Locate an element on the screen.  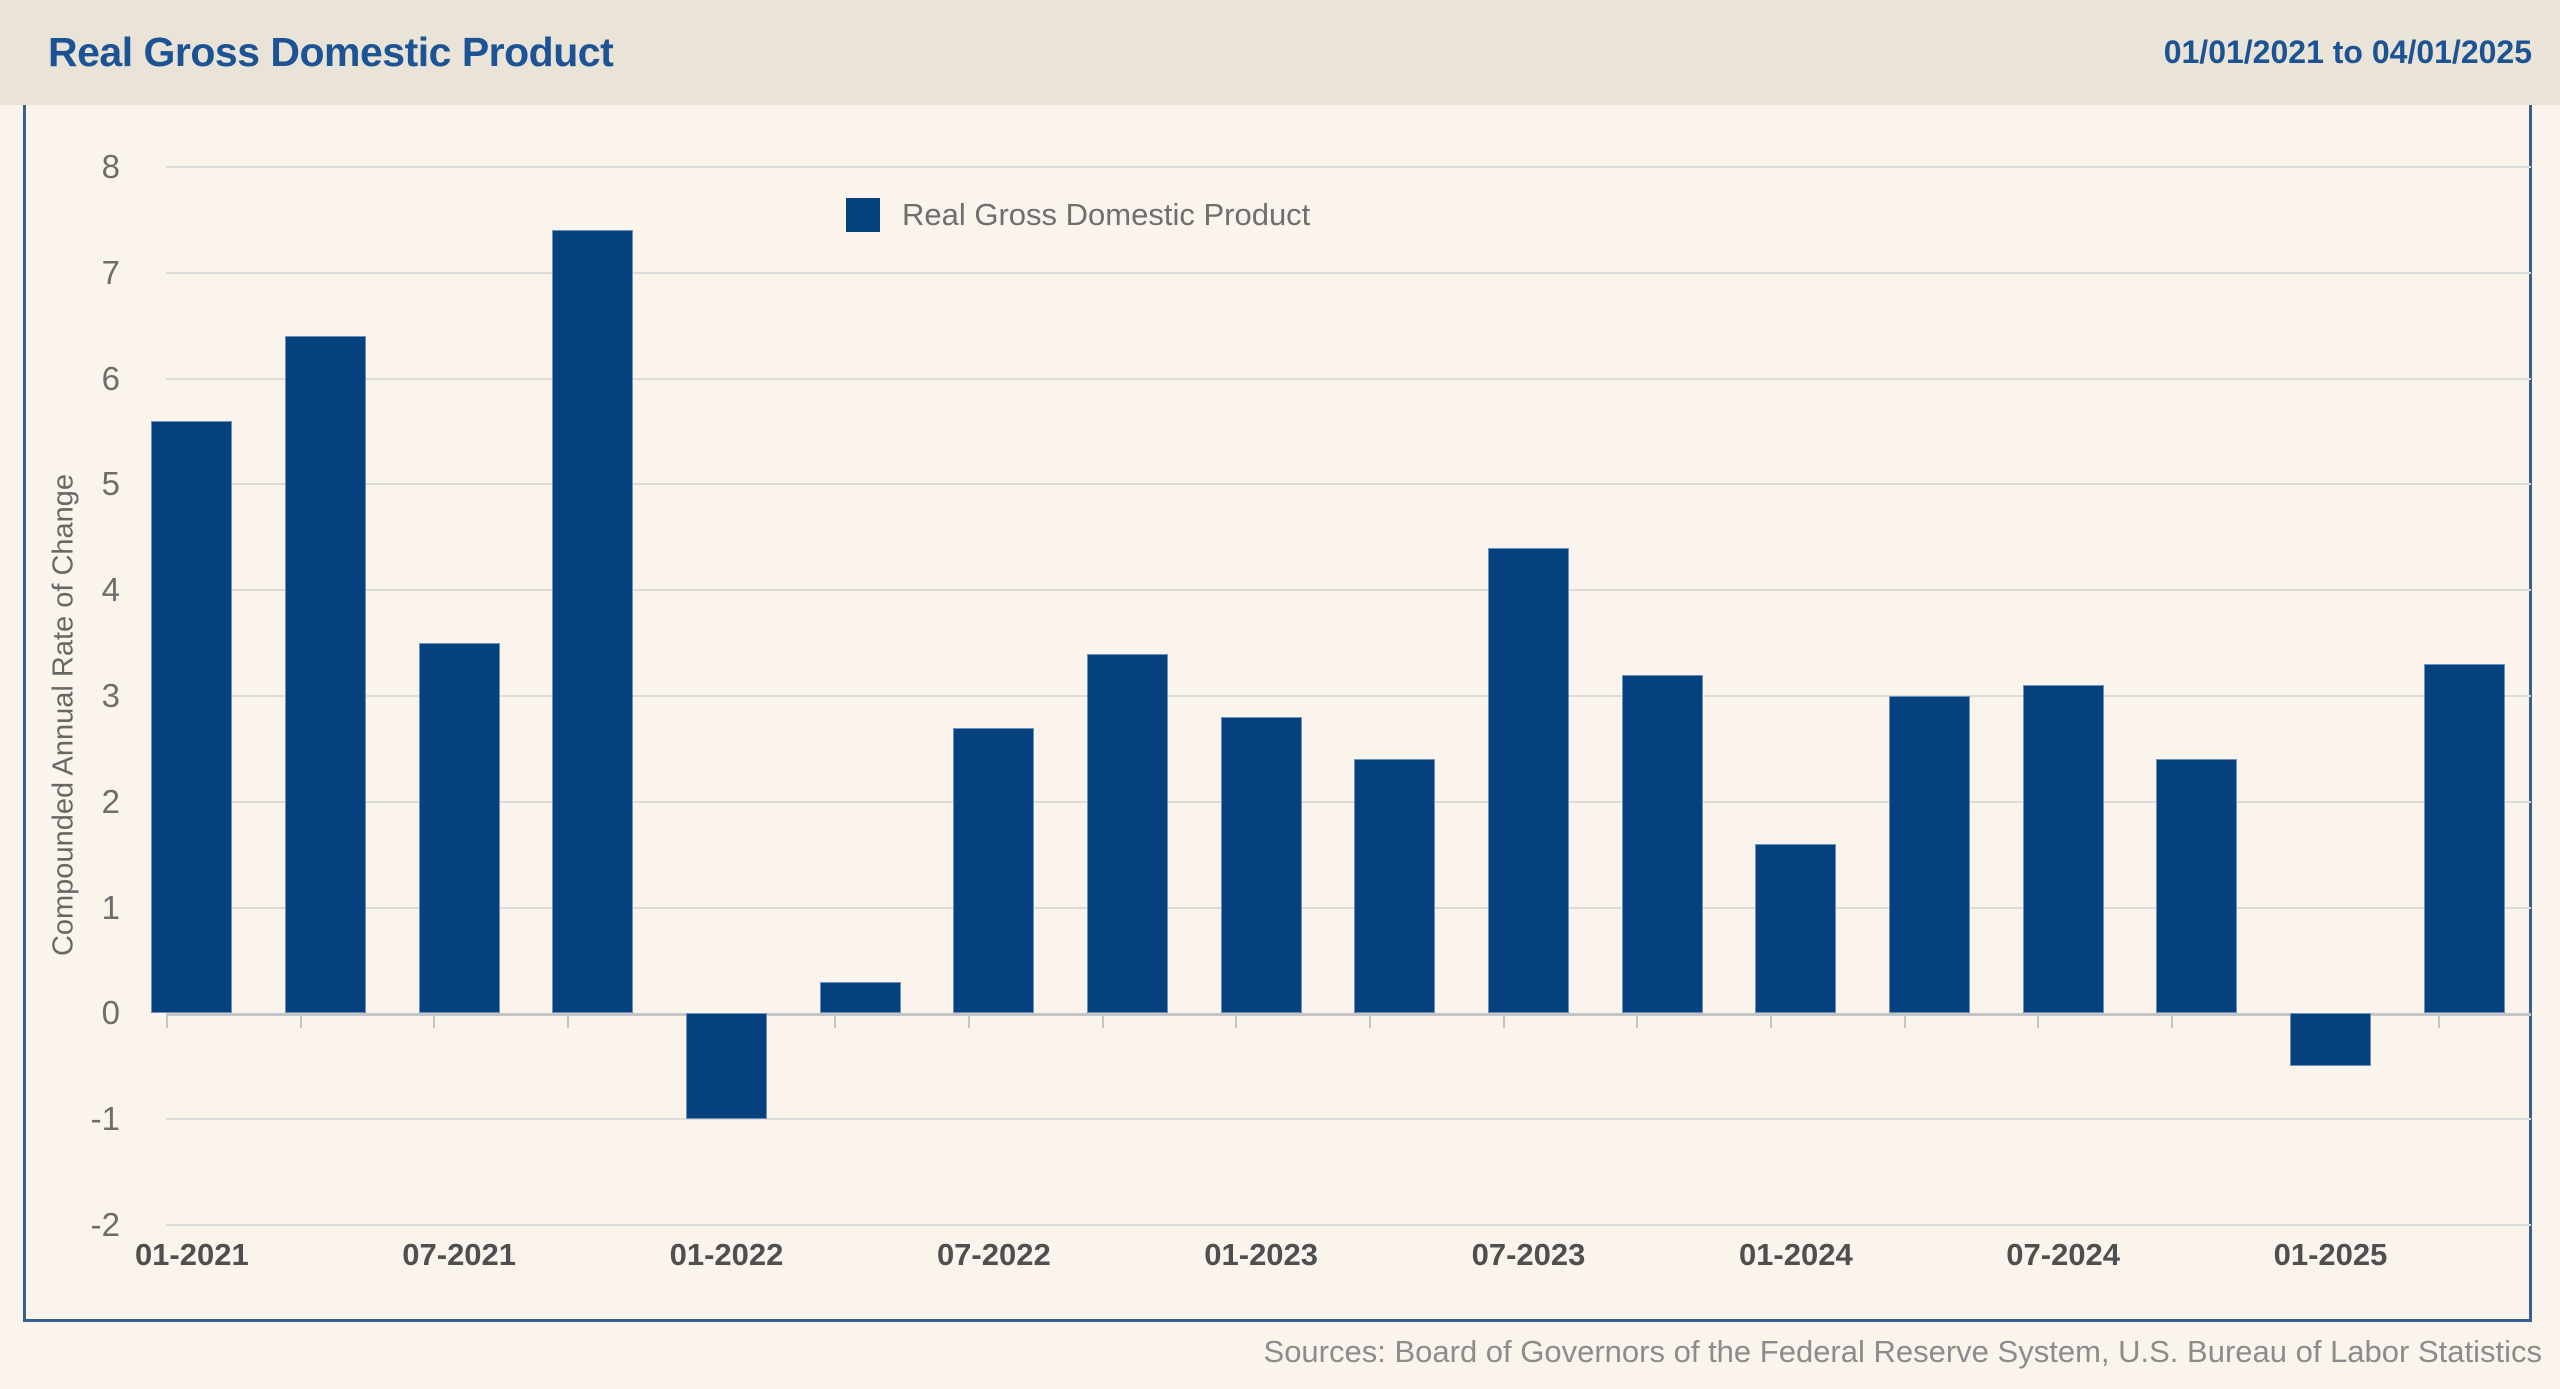
y-tick-label-8: 8 is located at coordinates (110, 166).